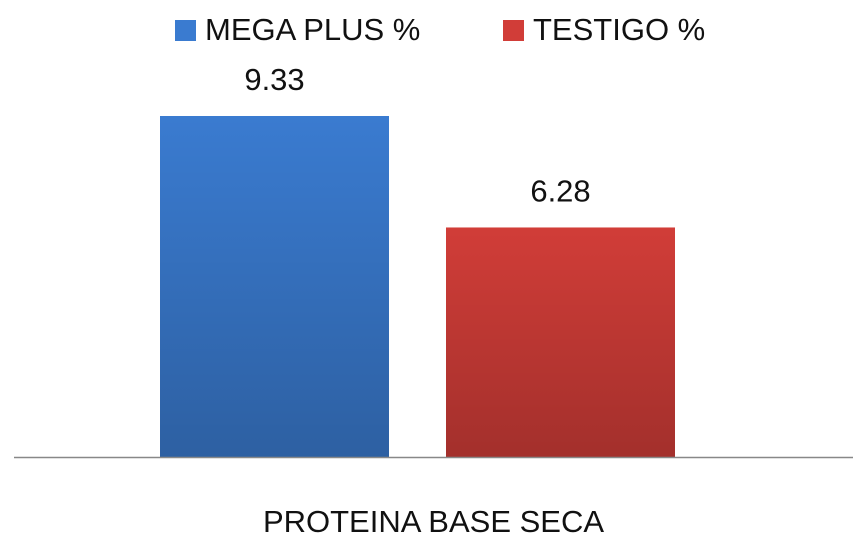 This screenshot has height=542, width=853. What do you see at coordinates (560, 191) in the screenshot?
I see `data-label: 6.28` at bounding box center [560, 191].